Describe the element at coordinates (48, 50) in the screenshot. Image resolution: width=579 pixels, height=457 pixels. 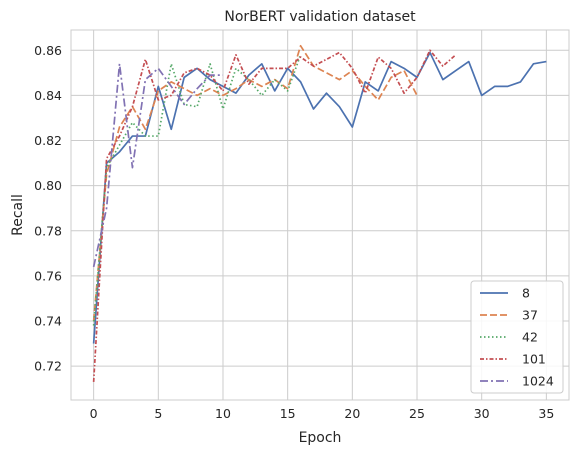
I see `y-tick-label: 0.86` at that location.